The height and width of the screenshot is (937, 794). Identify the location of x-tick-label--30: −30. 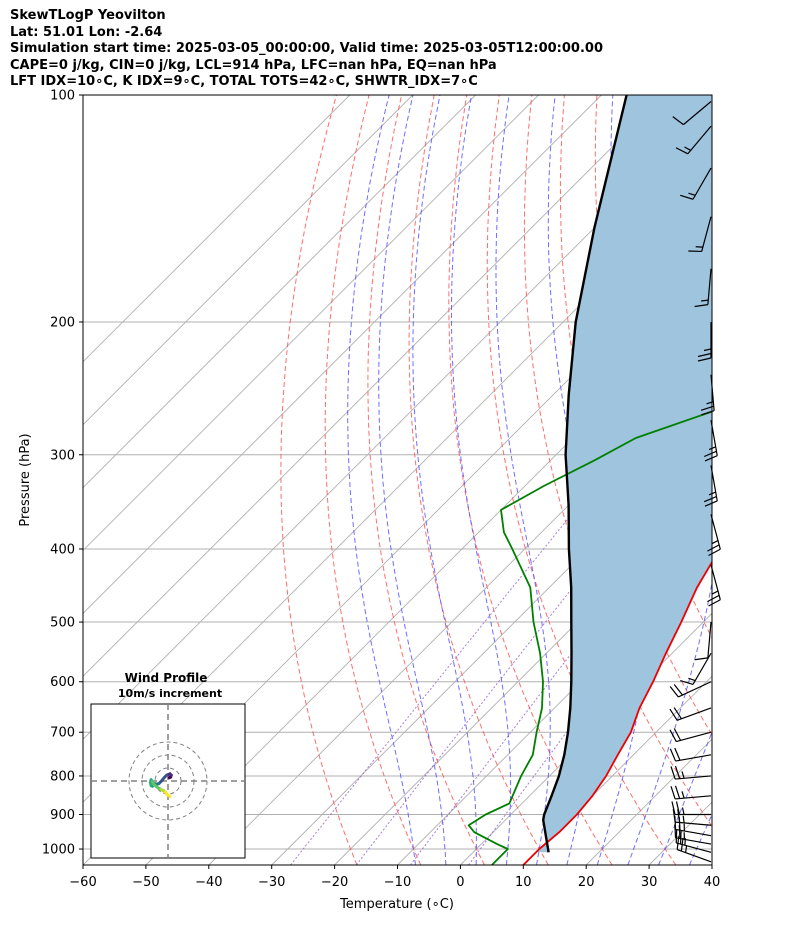
(271, 882).